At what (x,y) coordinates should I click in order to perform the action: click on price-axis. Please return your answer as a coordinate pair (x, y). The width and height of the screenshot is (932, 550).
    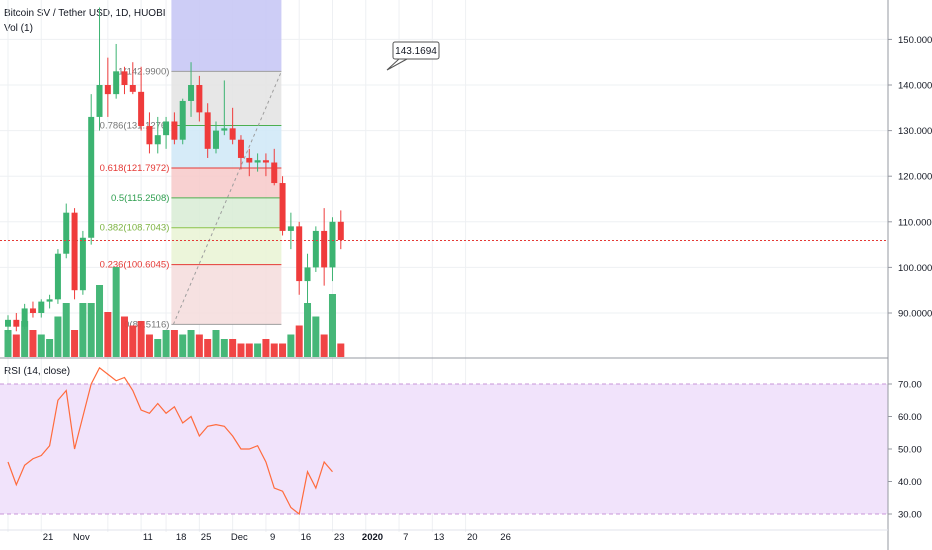
    Looking at the image, I should click on (910, 275).